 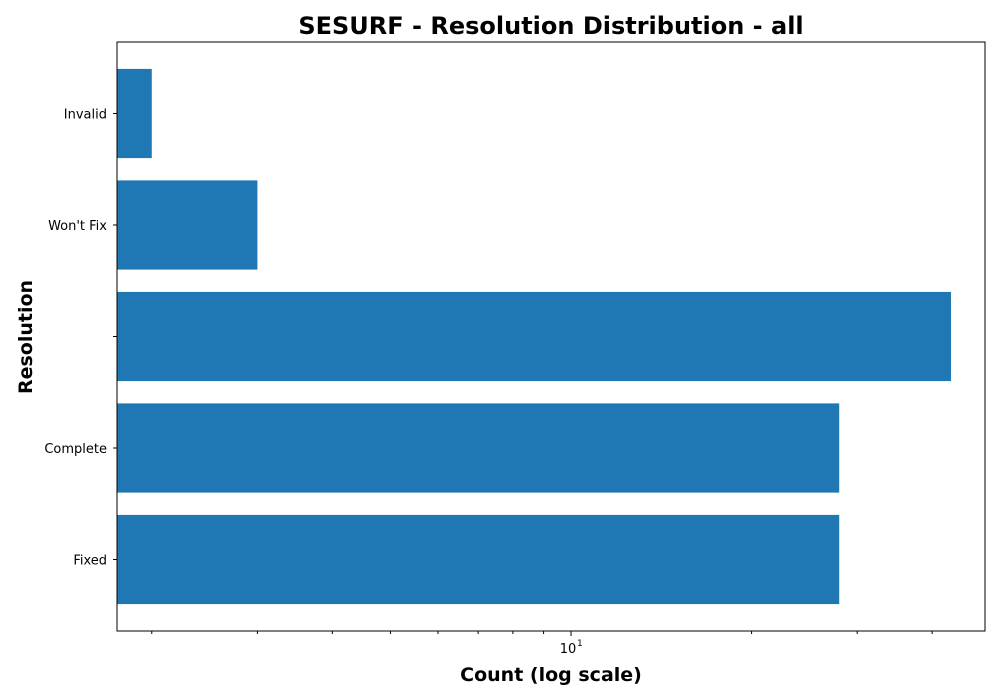 I want to click on y-tick-label: Complete, so click(x=75, y=449).